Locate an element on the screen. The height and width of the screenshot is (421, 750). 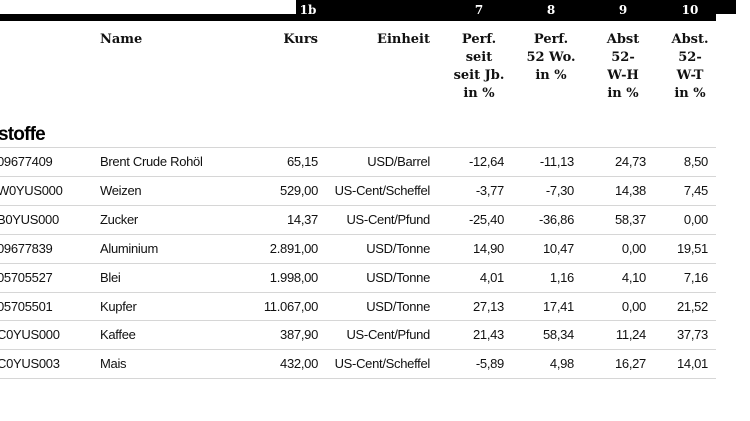
column-header: Name is located at coordinates (121, 40).